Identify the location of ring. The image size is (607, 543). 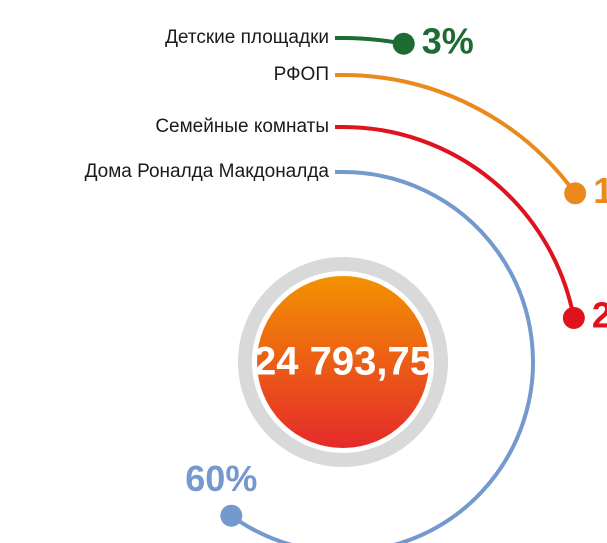
(343, 362).